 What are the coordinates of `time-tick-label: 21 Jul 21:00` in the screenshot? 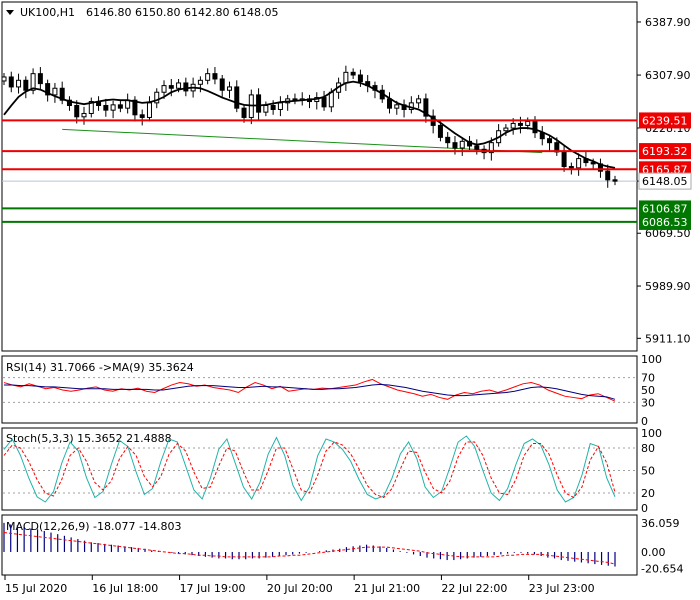 It's located at (387, 588).